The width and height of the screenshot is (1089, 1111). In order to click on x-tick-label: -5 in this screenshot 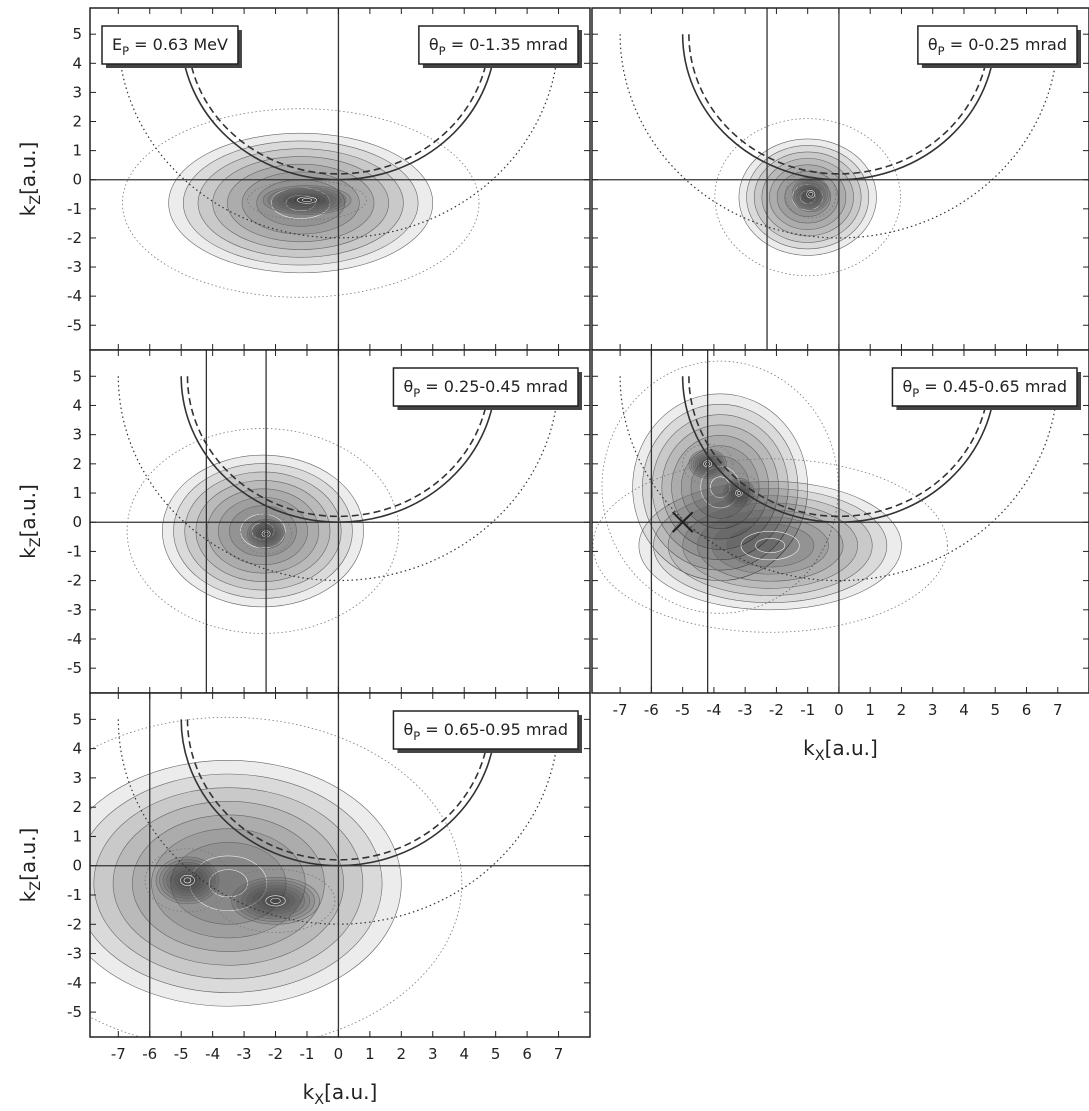, I will do `click(181, 1054)`.